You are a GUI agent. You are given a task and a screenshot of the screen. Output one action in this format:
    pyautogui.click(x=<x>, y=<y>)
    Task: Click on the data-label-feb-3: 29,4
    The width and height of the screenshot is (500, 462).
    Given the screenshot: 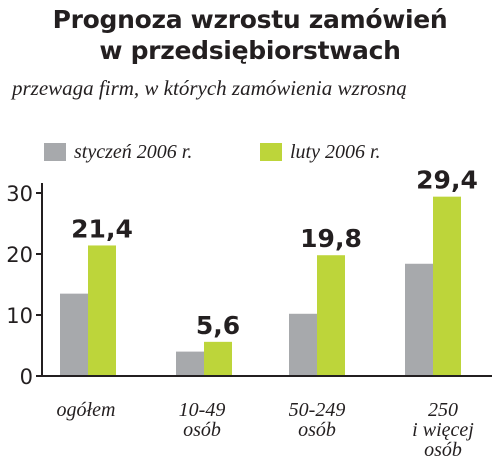 What is the action you would take?
    pyautogui.click(x=447, y=180)
    